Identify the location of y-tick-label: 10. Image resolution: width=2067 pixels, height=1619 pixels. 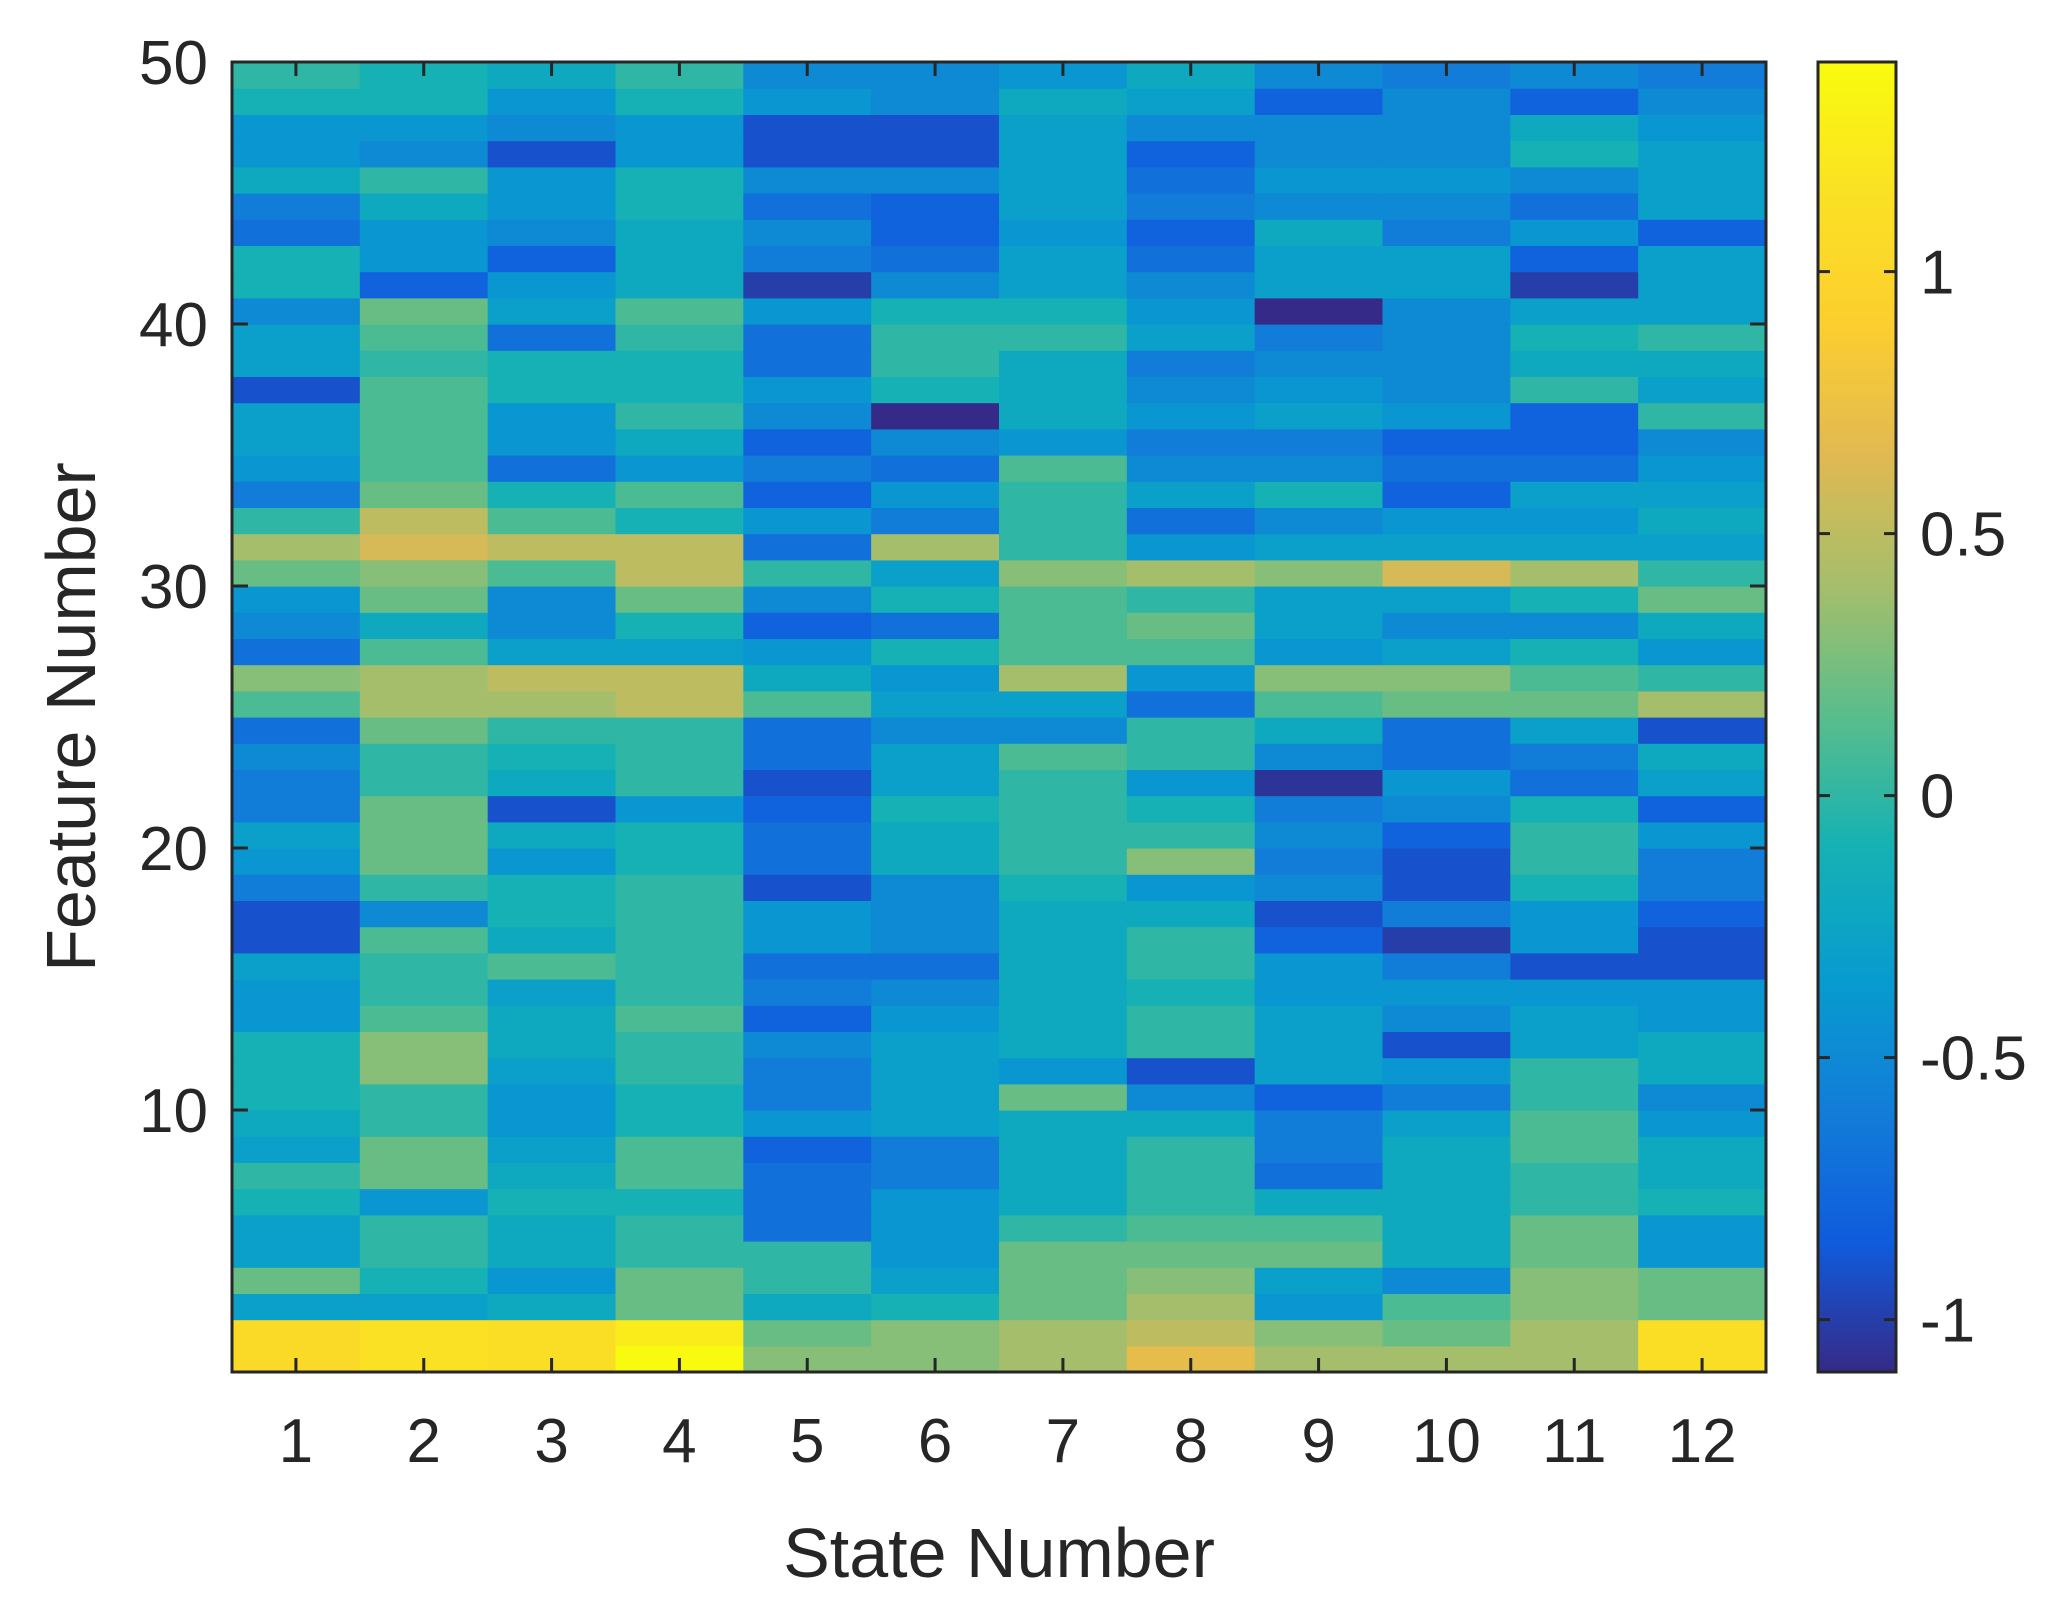
(173, 1111).